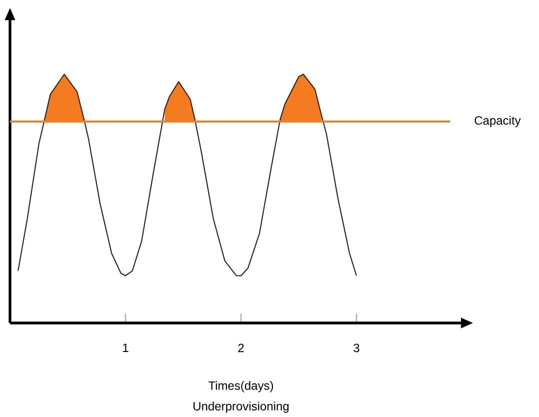 The image size is (539, 417). I want to click on x-axis-title: Times(days), so click(241, 386).